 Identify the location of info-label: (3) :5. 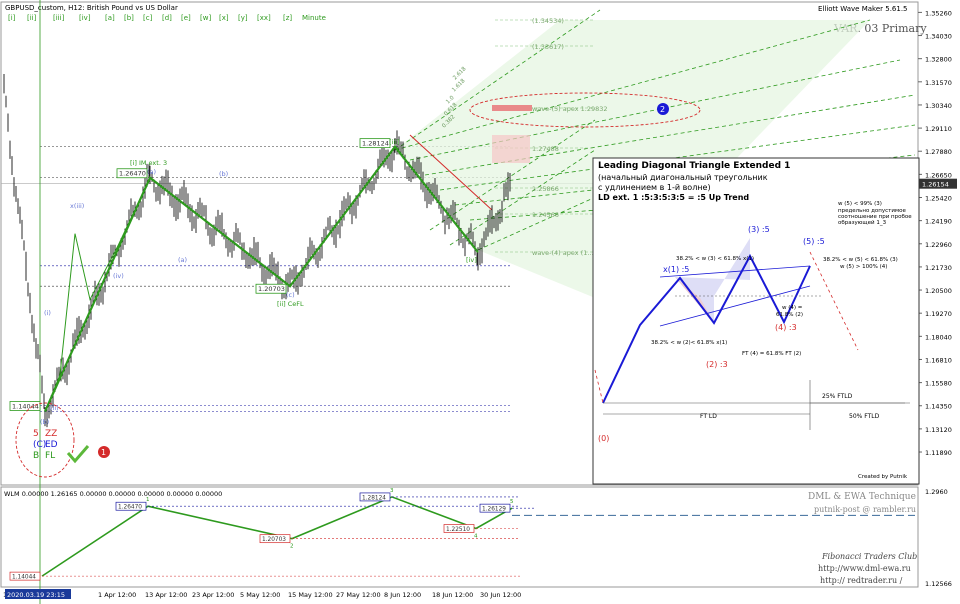
(759, 229).